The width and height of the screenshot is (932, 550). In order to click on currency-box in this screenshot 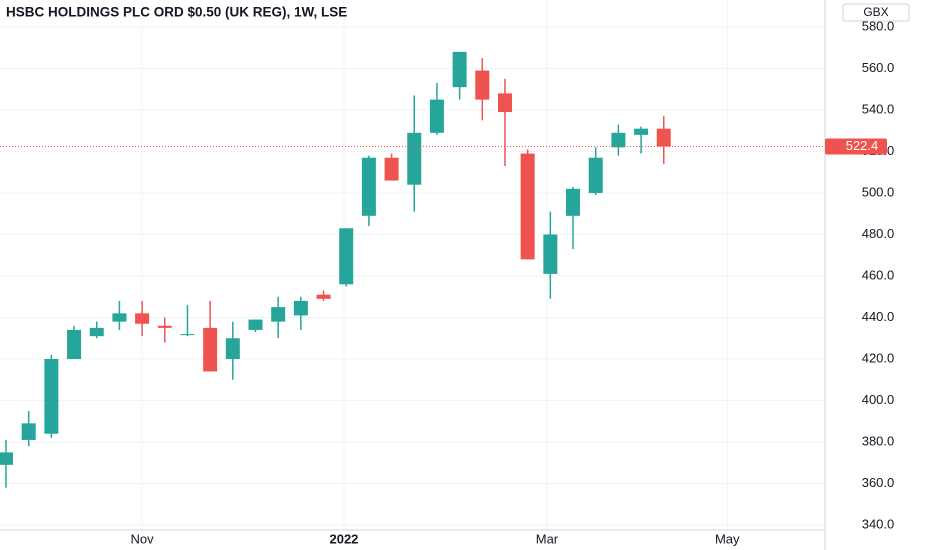, I will do `click(876, 12)`.